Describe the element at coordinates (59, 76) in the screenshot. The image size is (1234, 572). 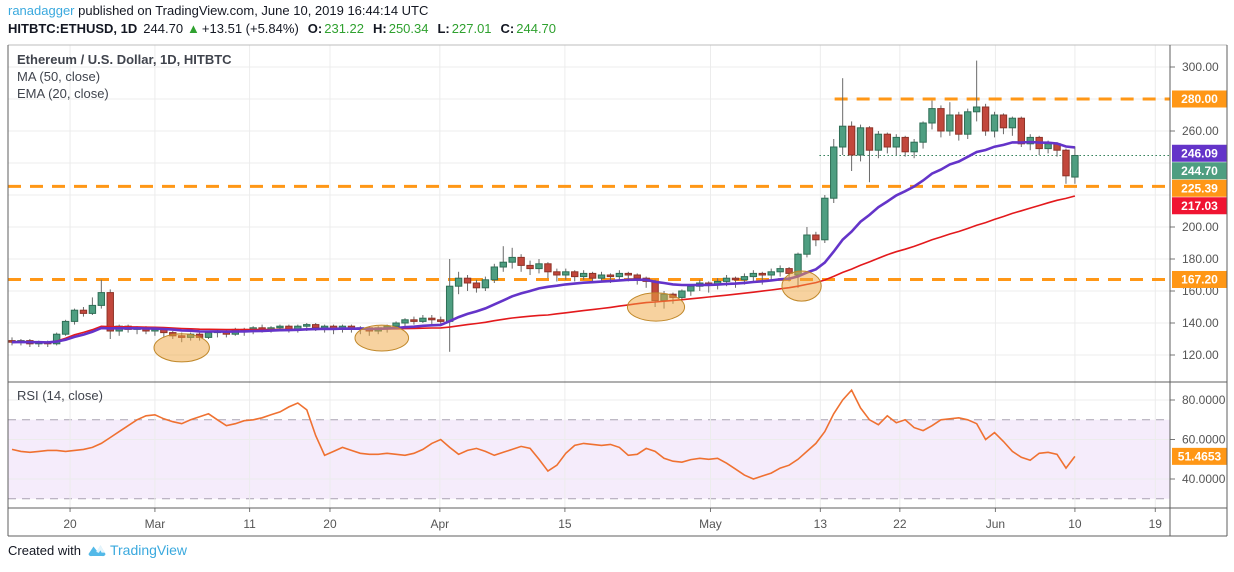
I see `ma-legend-item: MA (50, close)` at that location.